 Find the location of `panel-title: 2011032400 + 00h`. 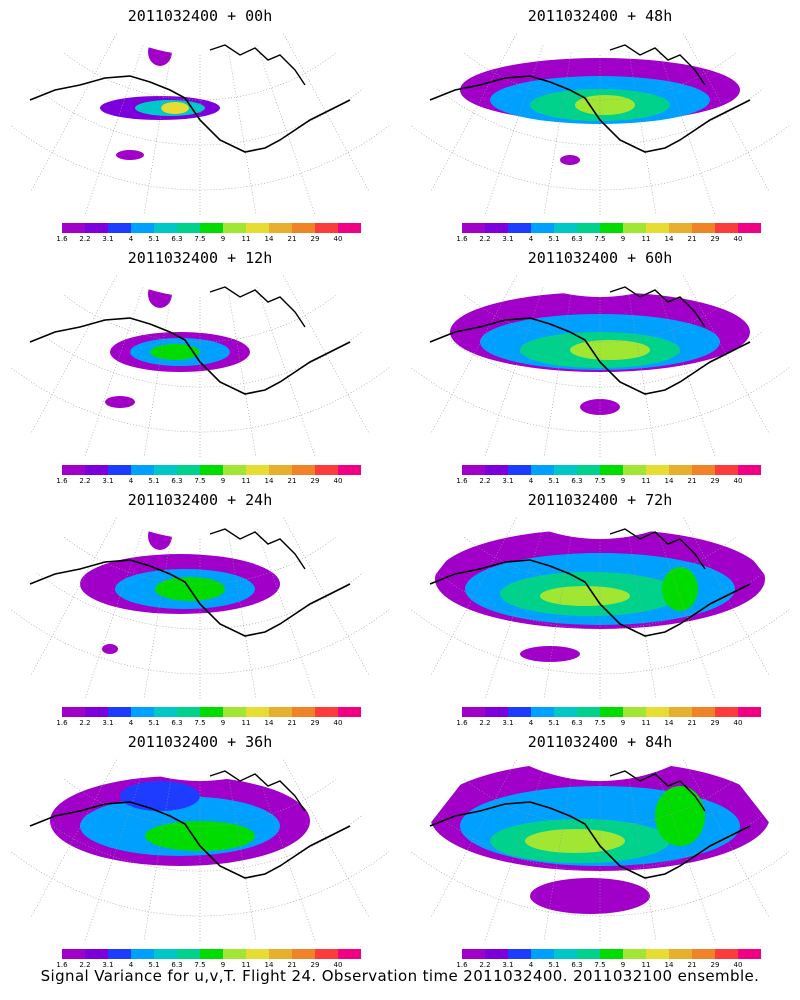

panel-title: 2011032400 + 00h is located at coordinates (200, 16).